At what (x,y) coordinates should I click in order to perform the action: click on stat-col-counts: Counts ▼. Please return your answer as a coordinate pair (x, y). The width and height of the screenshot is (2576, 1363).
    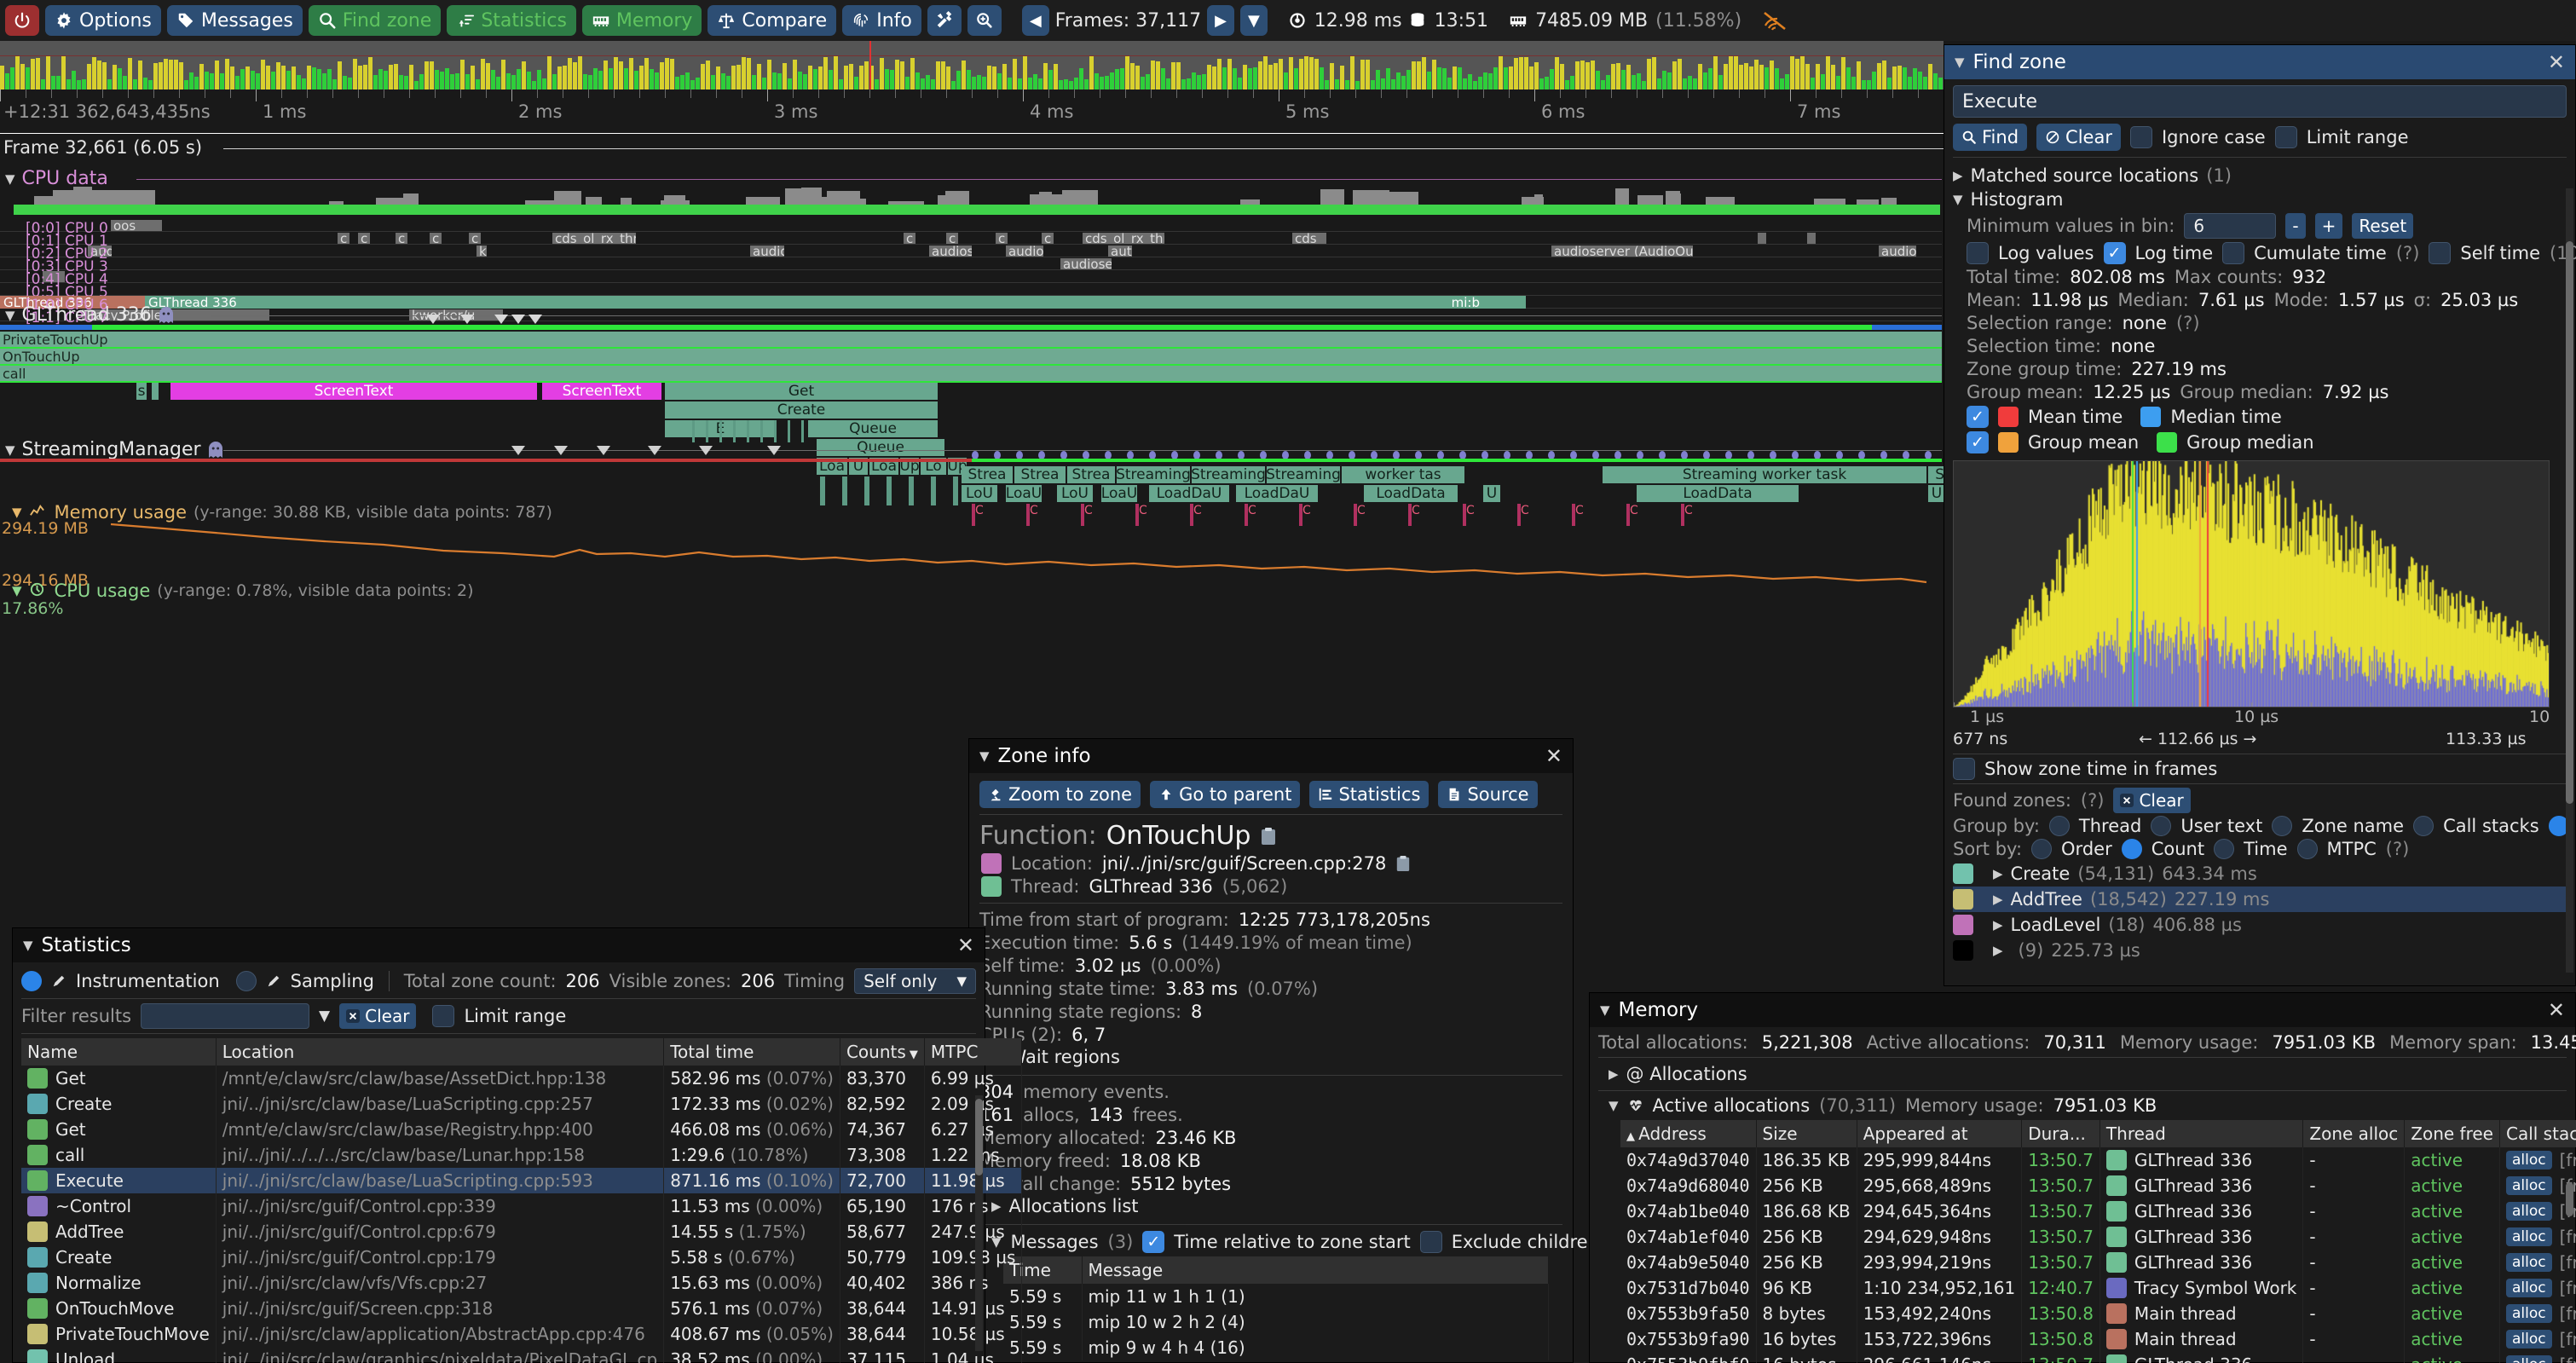
    Looking at the image, I should click on (882, 1052).